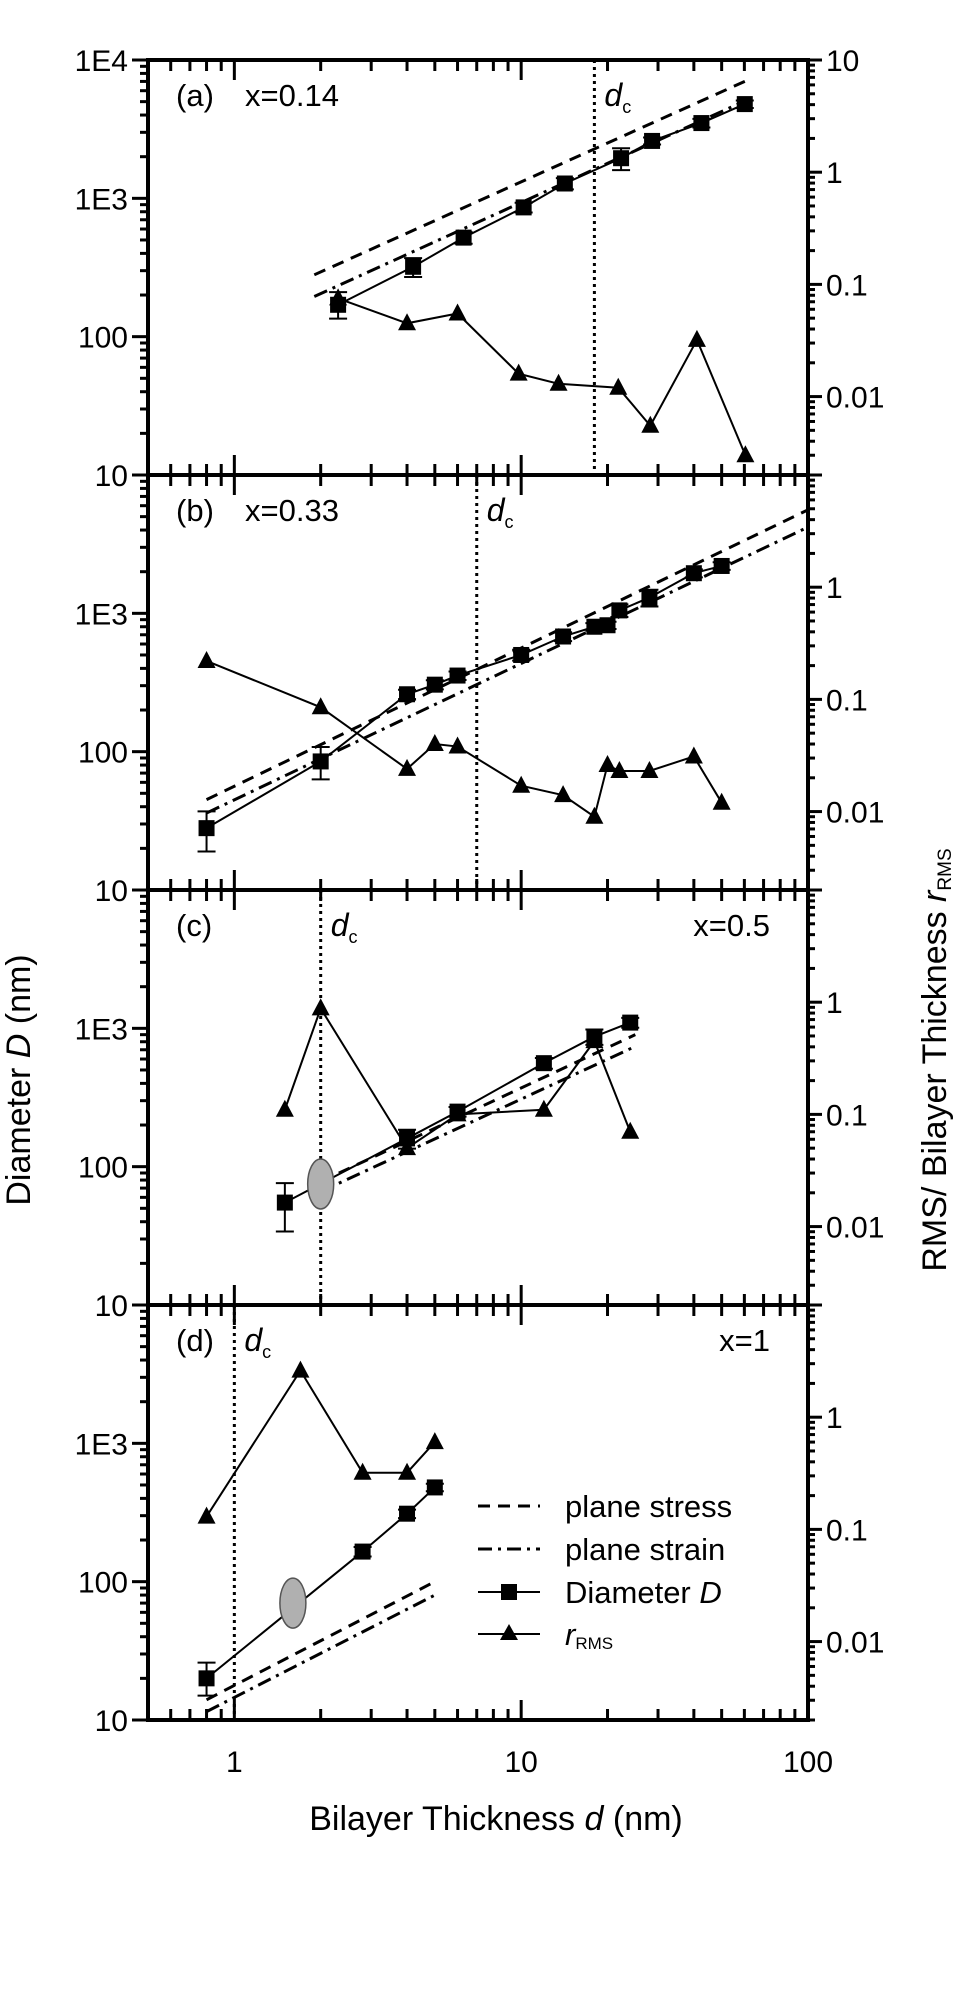 This screenshot has height=2004, width=975. Describe the element at coordinates (808, 1762) in the screenshot. I see `x-tick-label: 100` at that location.